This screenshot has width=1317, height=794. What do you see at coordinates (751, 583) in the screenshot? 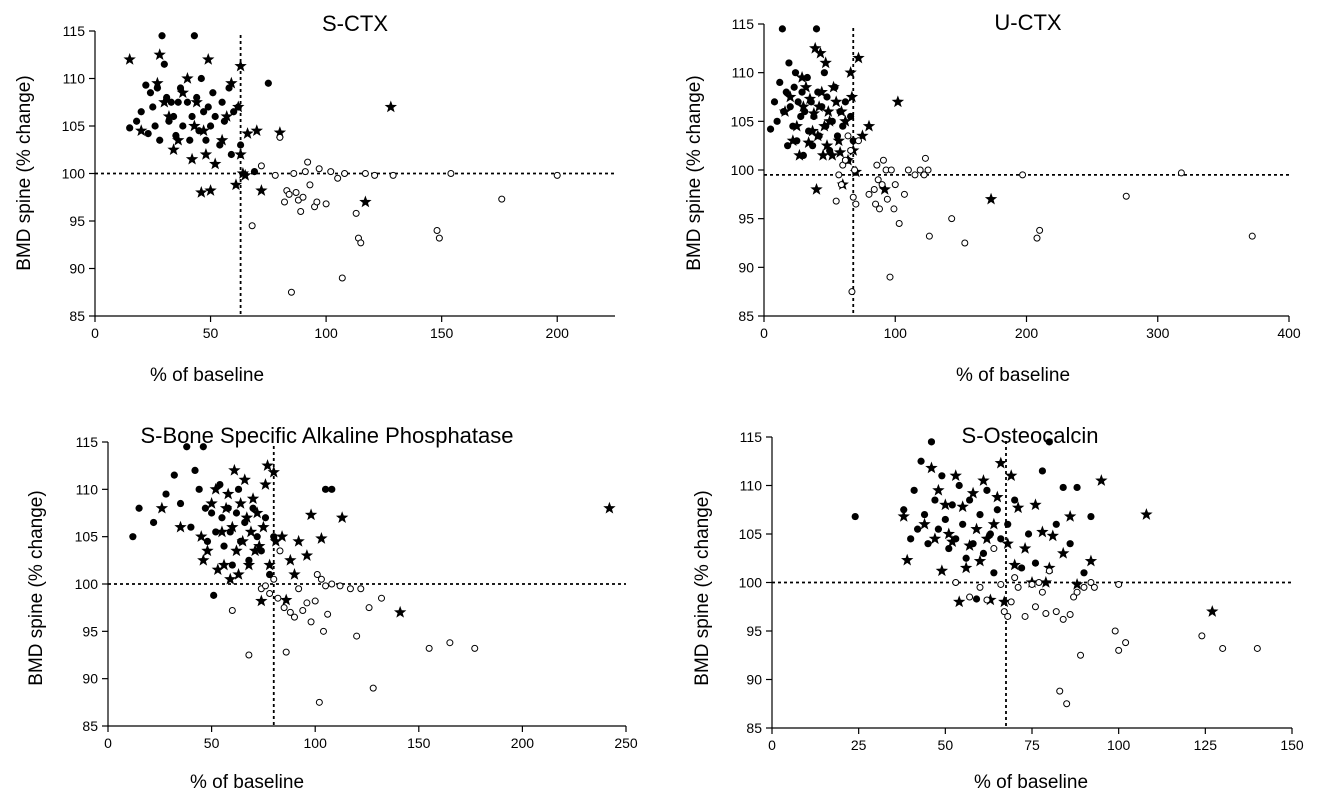
I see `y-tick-label: 100` at bounding box center [751, 583].